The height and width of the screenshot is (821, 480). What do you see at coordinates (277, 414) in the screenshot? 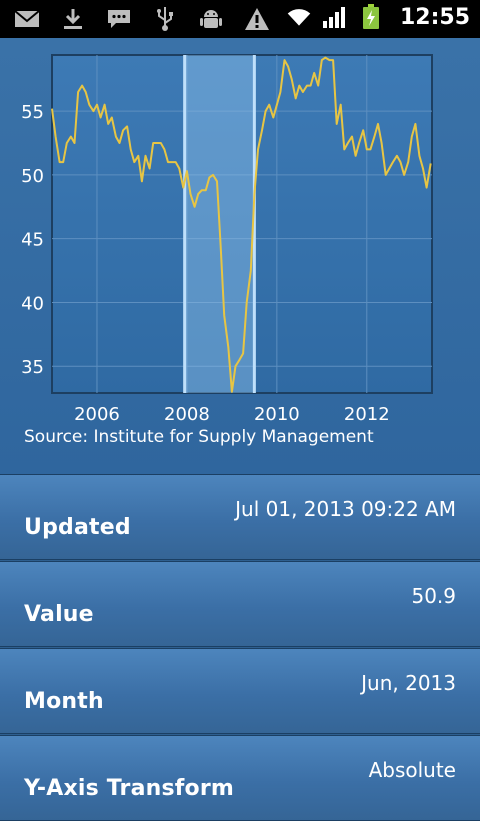
I see `x-tick-label: 2010` at bounding box center [277, 414].